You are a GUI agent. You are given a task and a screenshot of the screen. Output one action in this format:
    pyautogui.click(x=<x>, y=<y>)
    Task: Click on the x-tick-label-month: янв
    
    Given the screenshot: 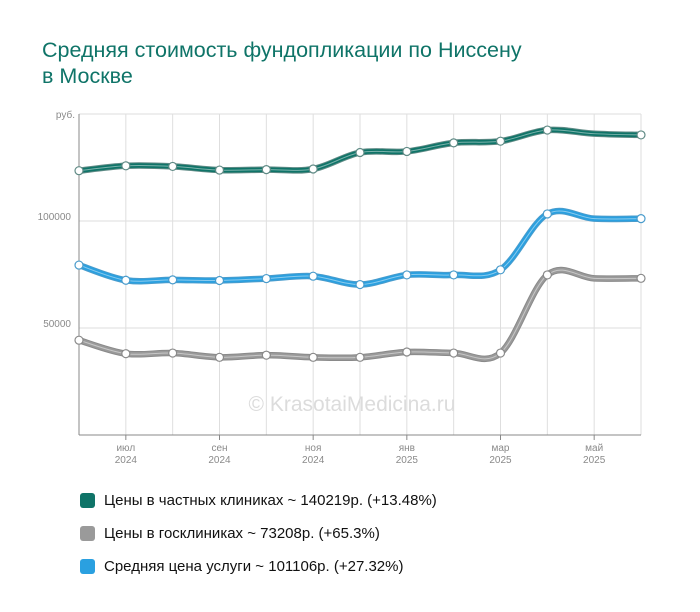 What is the action you would take?
    pyautogui.click(x=407, y=448)
    